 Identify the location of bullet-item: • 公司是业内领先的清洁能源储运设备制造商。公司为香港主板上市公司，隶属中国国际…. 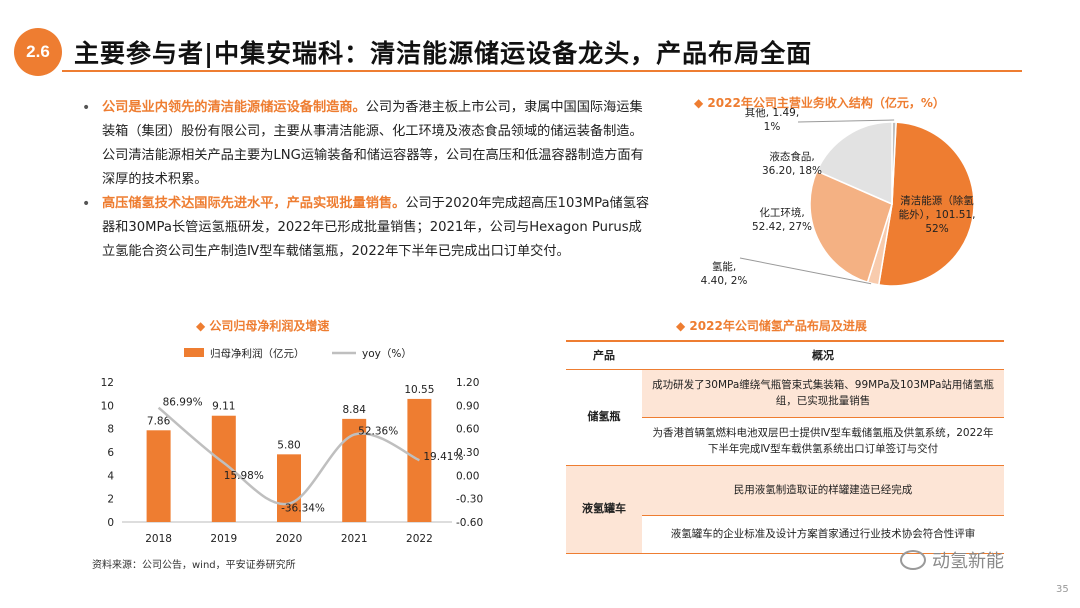
(367, 144).